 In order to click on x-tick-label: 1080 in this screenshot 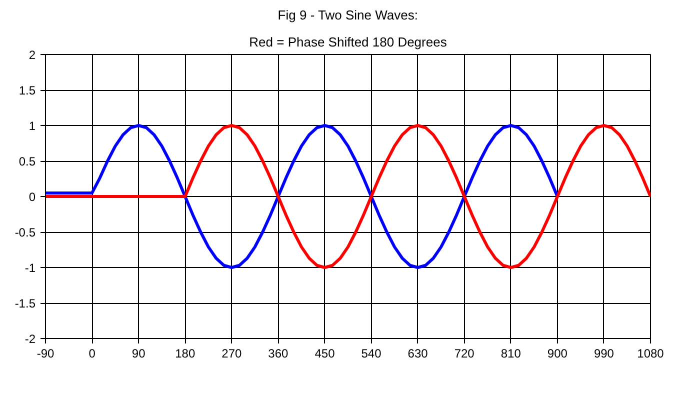, I will do `click(650, 353)`.